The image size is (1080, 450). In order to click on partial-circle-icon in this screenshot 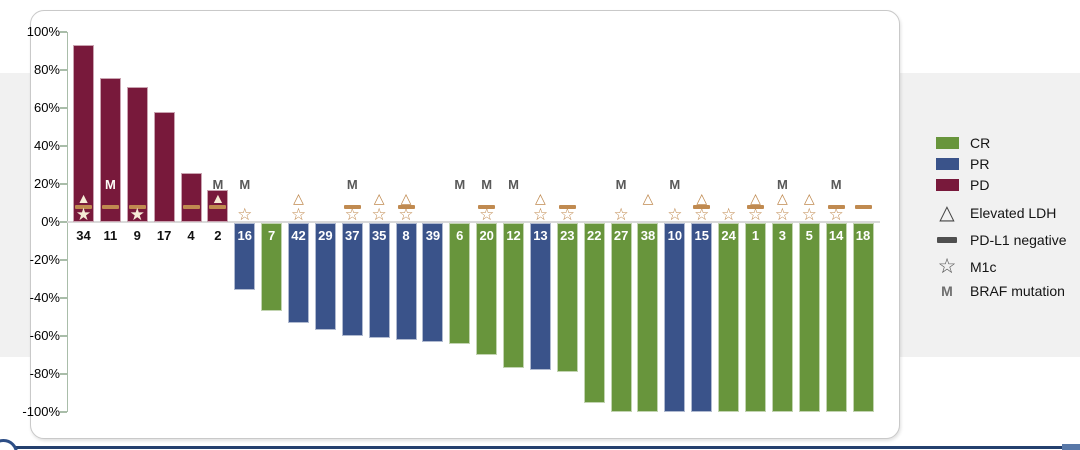, I will do `click(9, 444)`.